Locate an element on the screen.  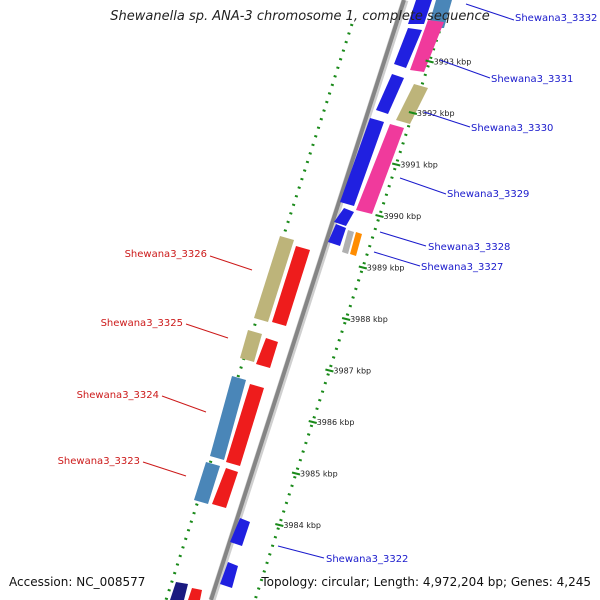
kbp-tick-label: 3988 kbp is located at coordinates (369, 319).